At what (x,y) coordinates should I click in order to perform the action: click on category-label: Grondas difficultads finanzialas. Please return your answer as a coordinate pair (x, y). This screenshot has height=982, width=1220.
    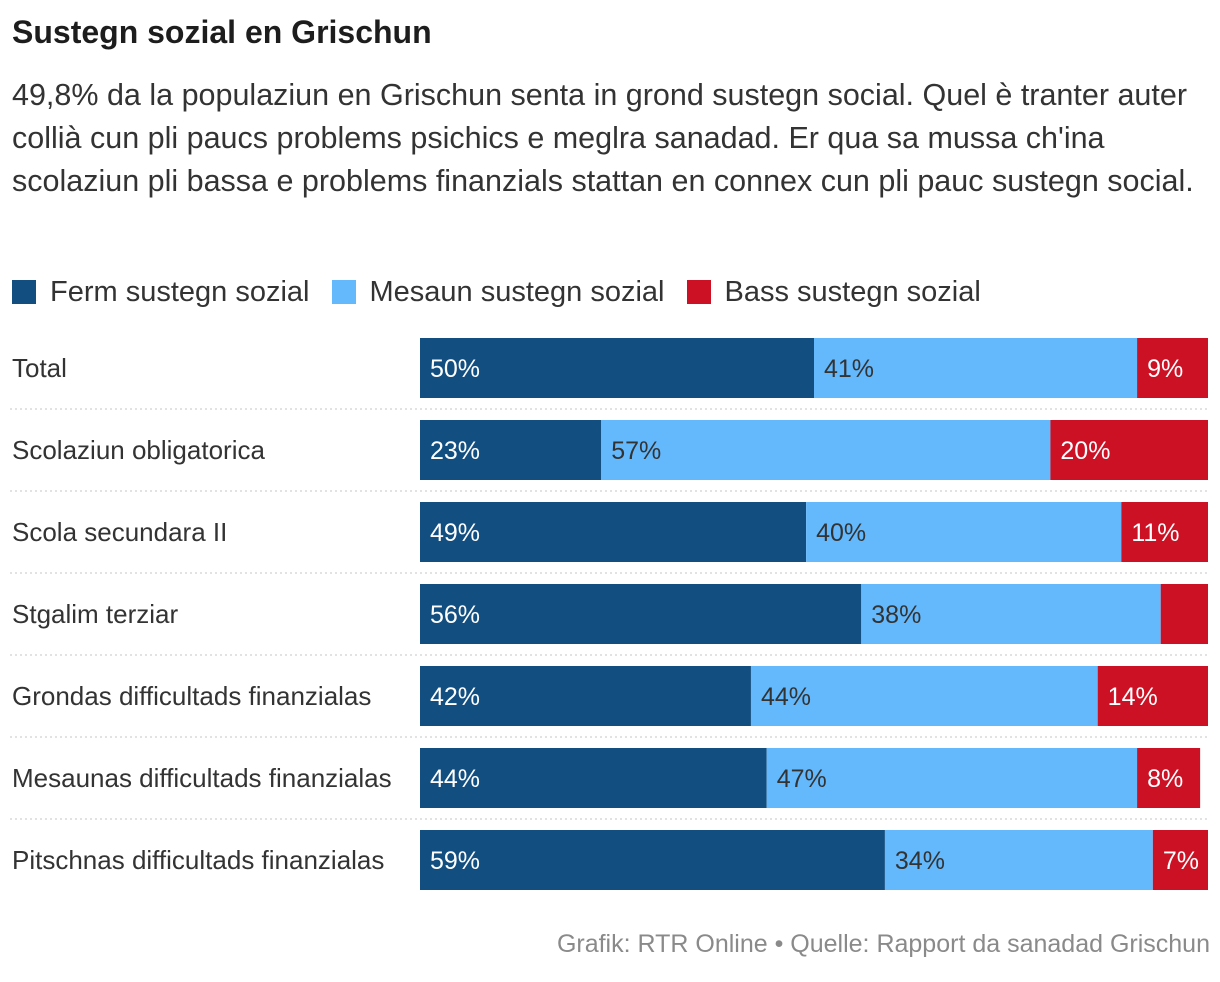
    Looking at the image, I should click on (191, 696).